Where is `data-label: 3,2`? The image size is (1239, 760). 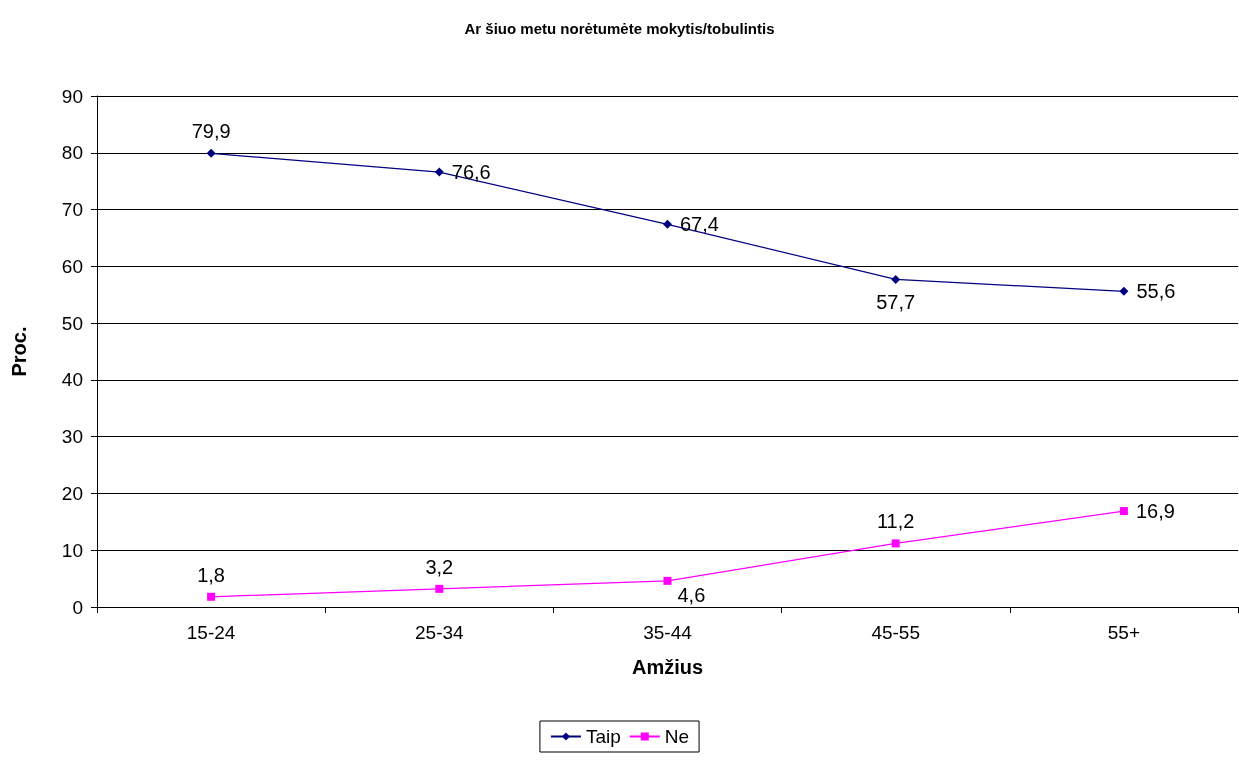 data-label: 3,2 is located at coordinates (439, 566).